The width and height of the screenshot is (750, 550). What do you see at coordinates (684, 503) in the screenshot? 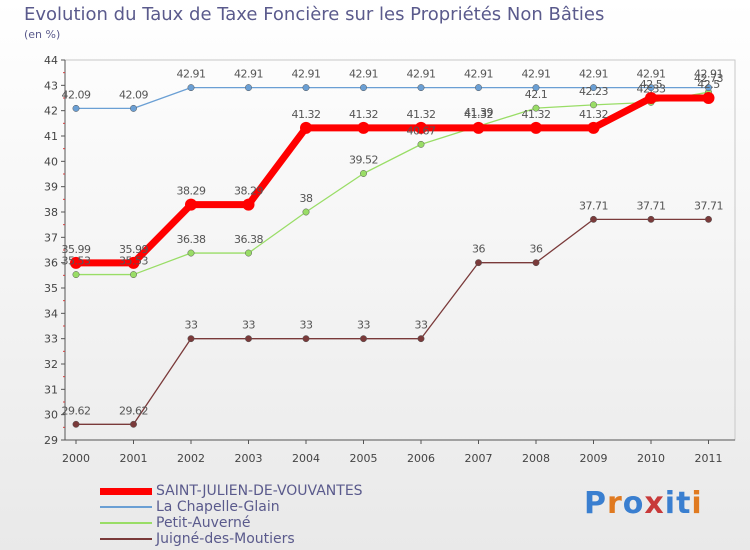
I see `logo-letter: t` at bounding box center [684, 503].